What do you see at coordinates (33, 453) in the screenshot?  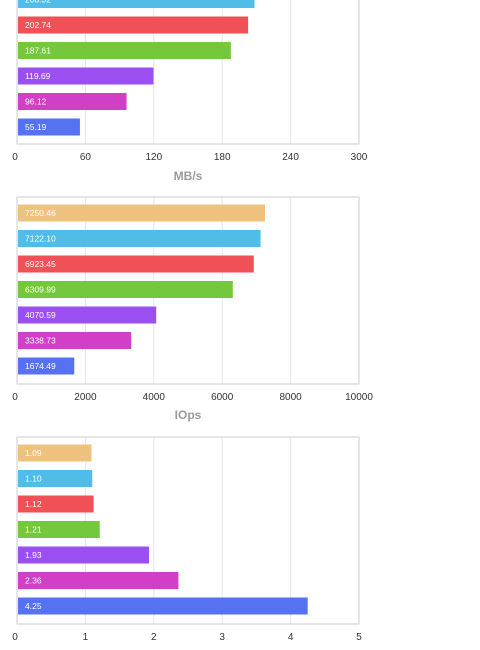 I see `bar-value-label: 1.09` at bounding box center [33, 453].